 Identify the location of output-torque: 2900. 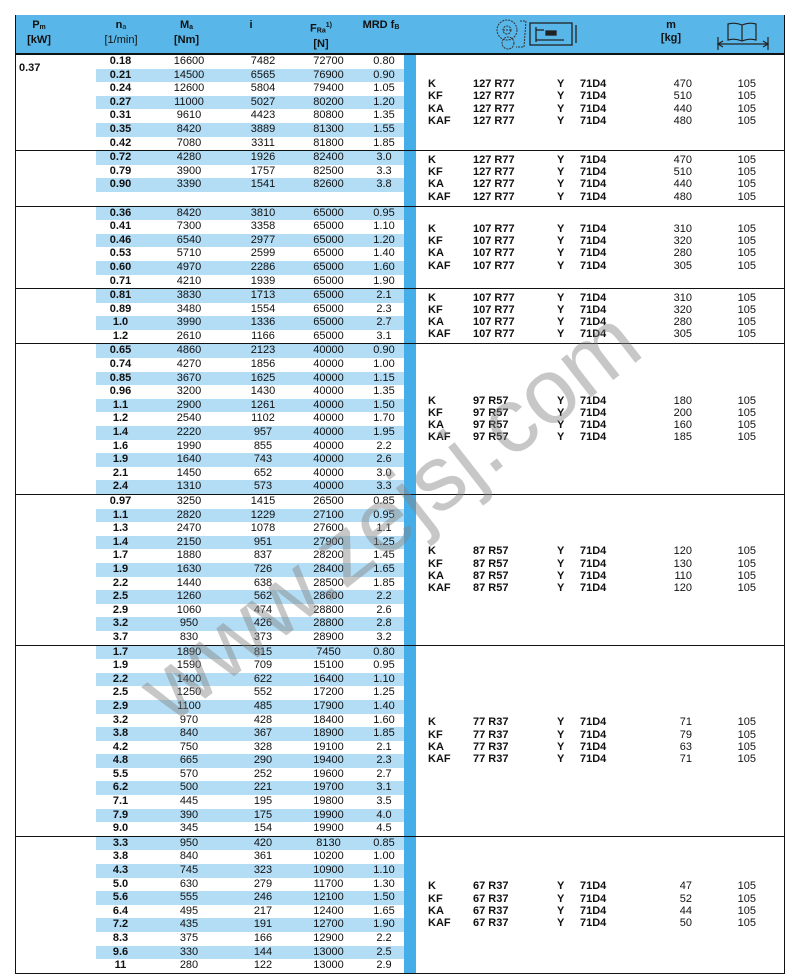
(189, 404).